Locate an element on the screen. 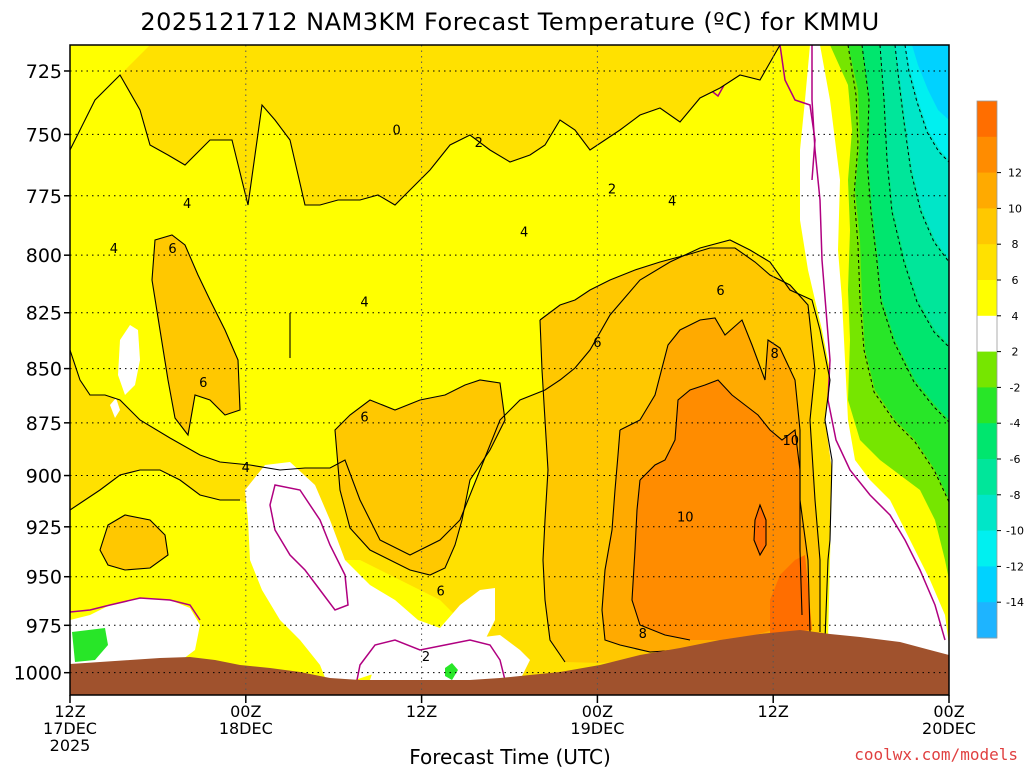 The width and height of the screenshot is (1024, 768). band-neg2-to-2-right is located at coordinates (874, 370).